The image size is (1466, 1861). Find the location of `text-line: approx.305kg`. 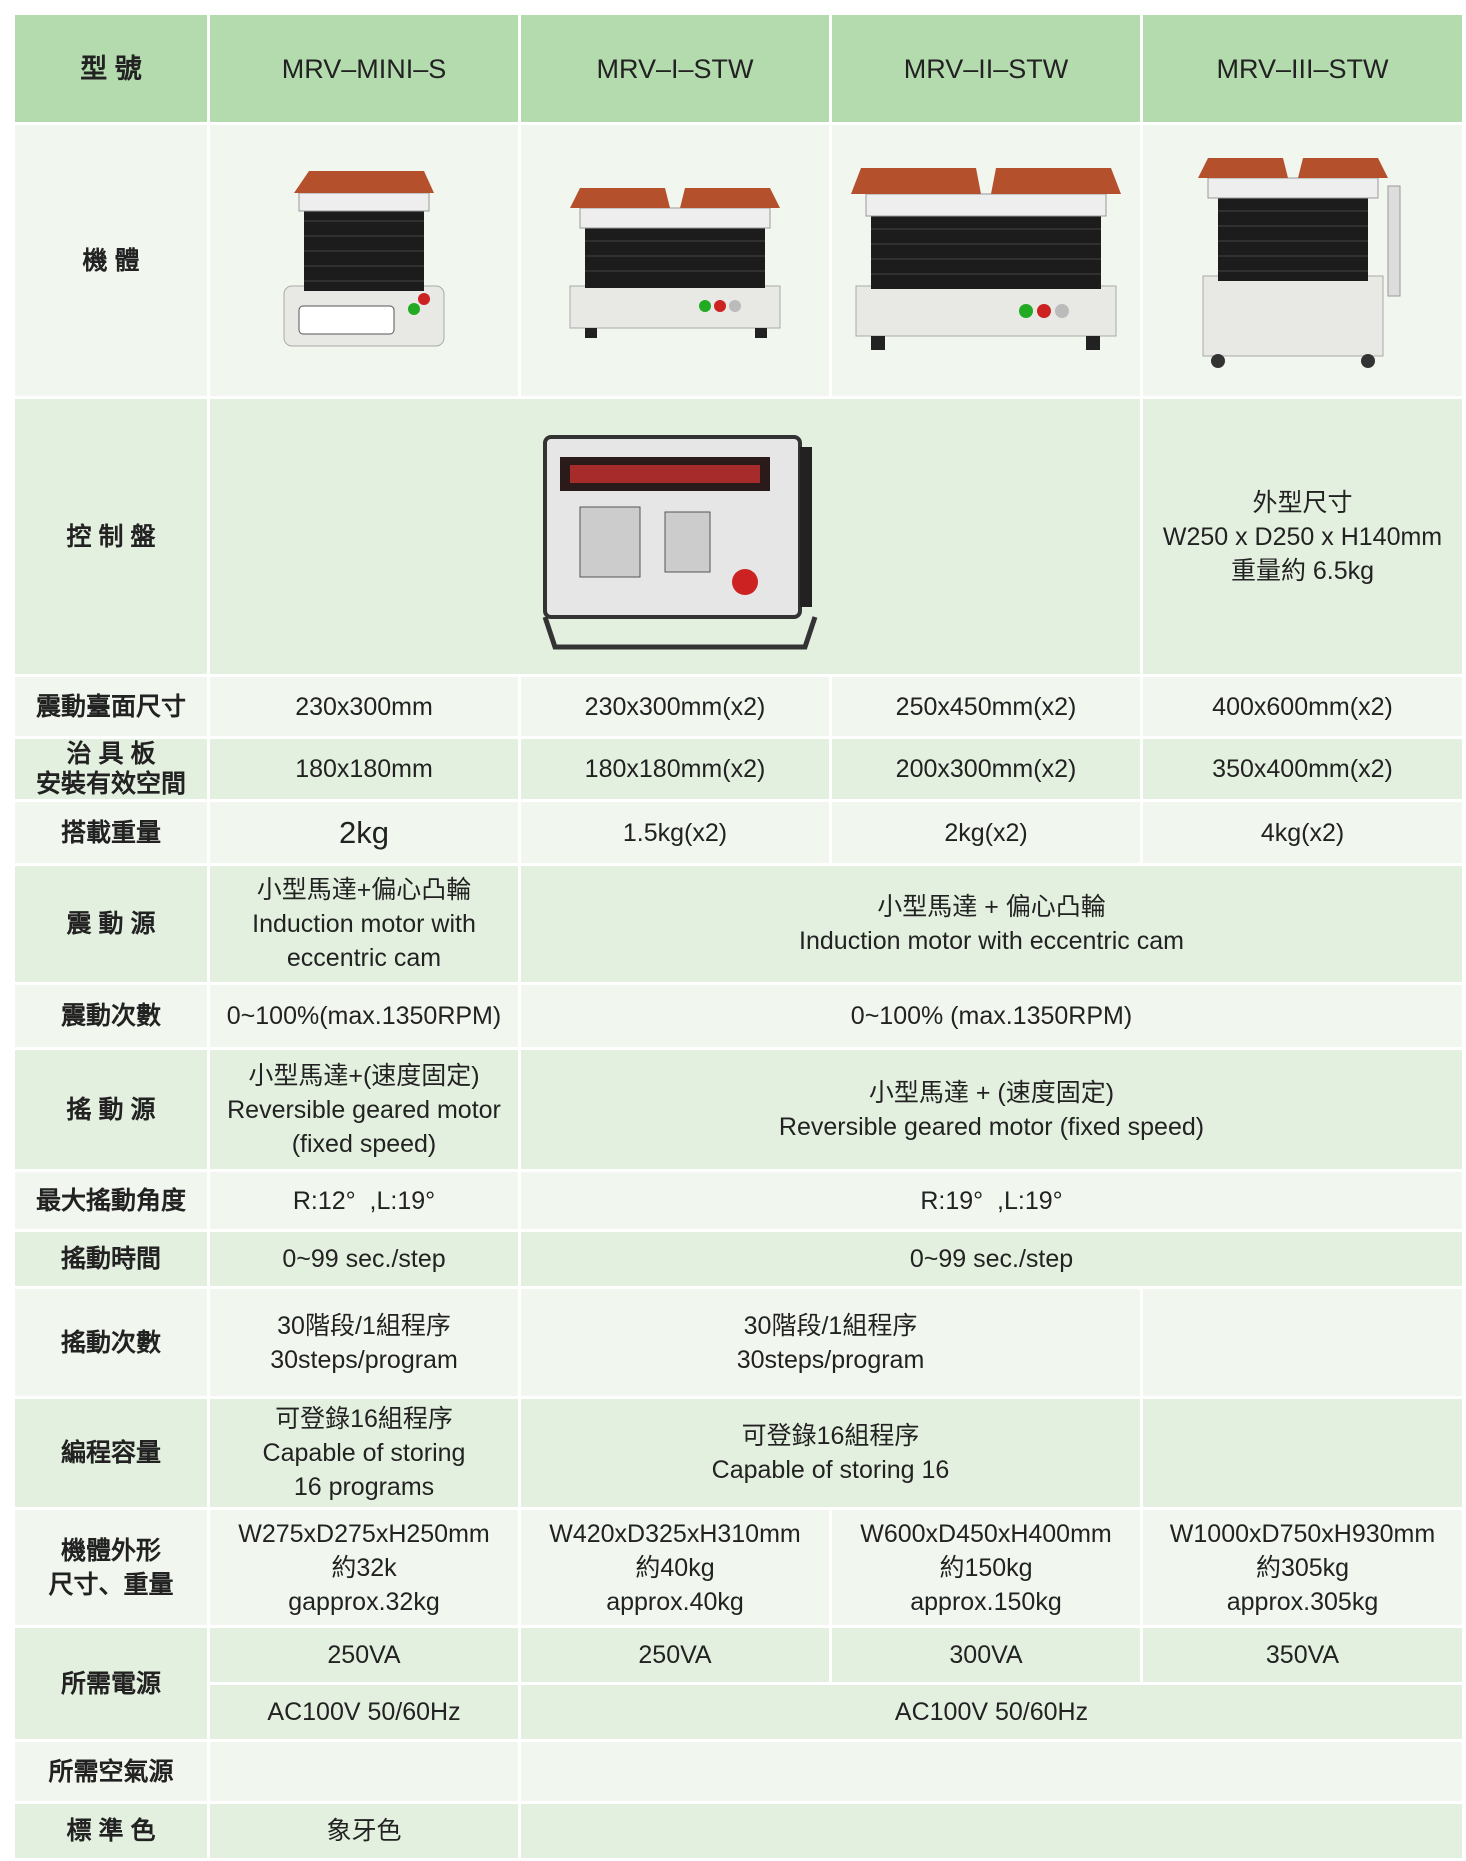

text-line: approx.305kg is located at coordinates (1302, 1601).